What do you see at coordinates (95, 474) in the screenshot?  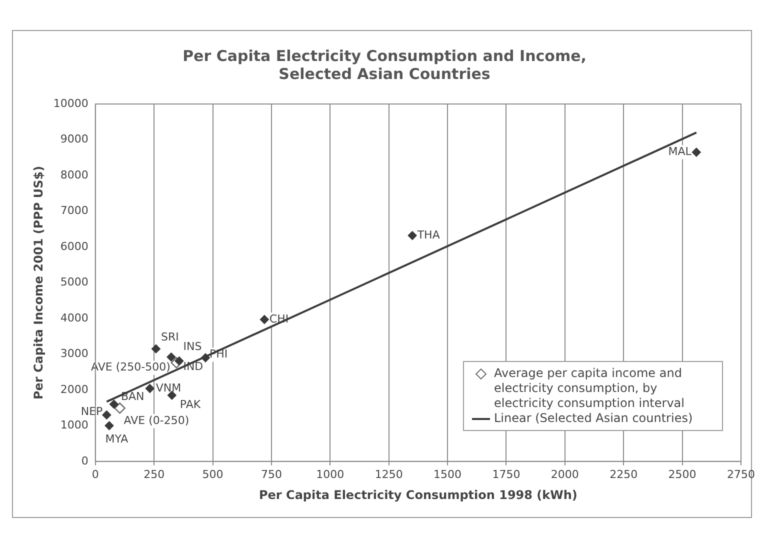 I see `x-tick-label: 0` at bounding box center [95, 474].